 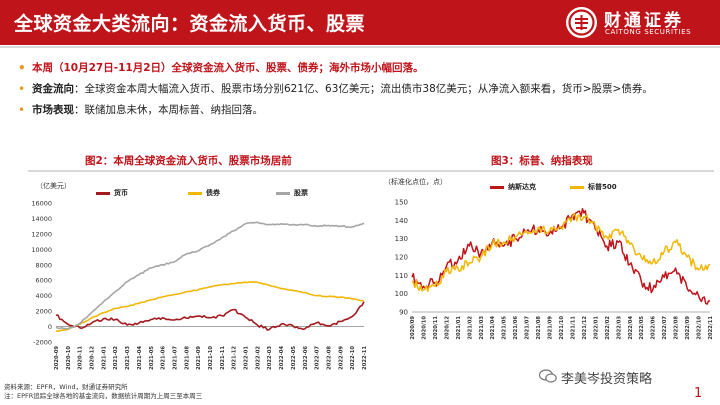 I want to click on logo-english-name: CAITONG SECURITIES, so click(x=648, y=32).